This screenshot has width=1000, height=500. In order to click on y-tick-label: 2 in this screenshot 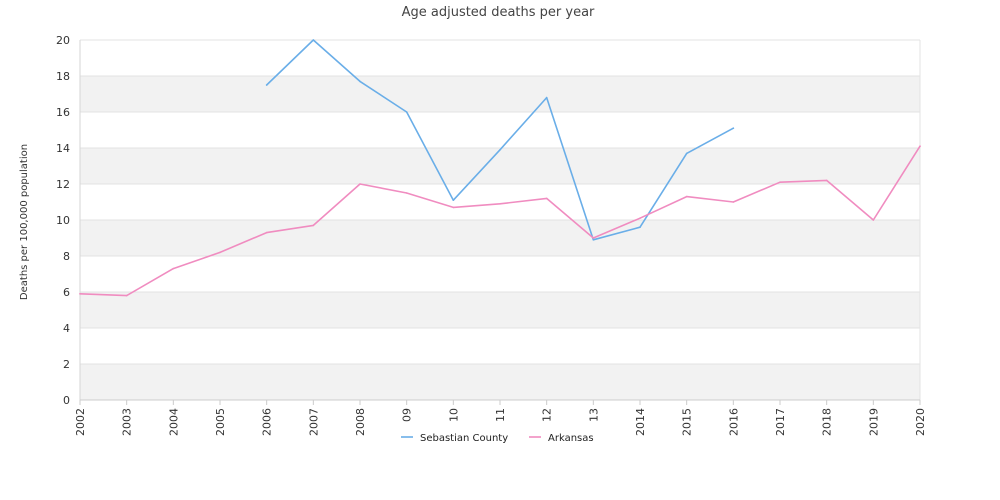, I will do `click(66, 364)`.